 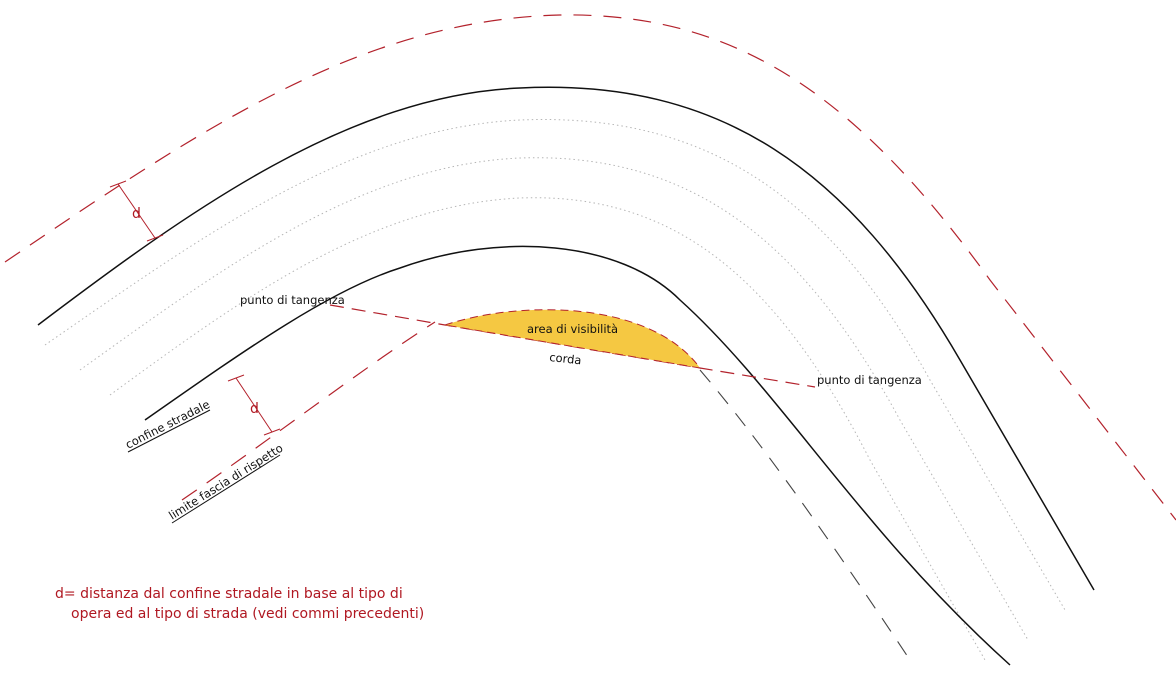 What do you see at coordinates (573, 339) in the screenshot?
I see `visibility-area` at bounding box center [573, 339].